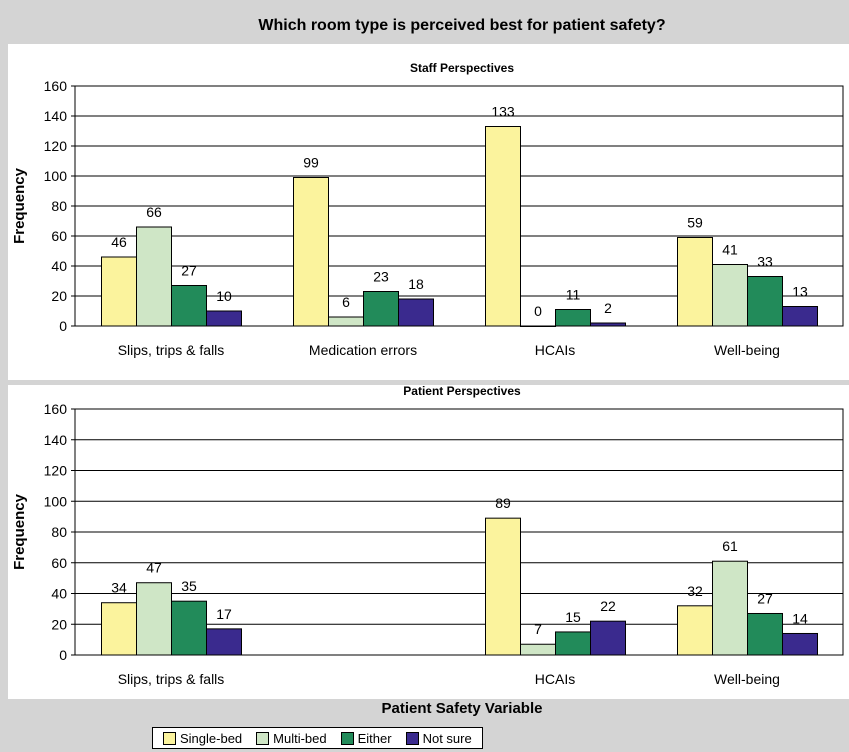 Image resolution: width=849 pixels, height=752 pixels. Describe the element at coordinates (300, 738) in the screenshot. I see `legend-label: Multi-bed` at that location.